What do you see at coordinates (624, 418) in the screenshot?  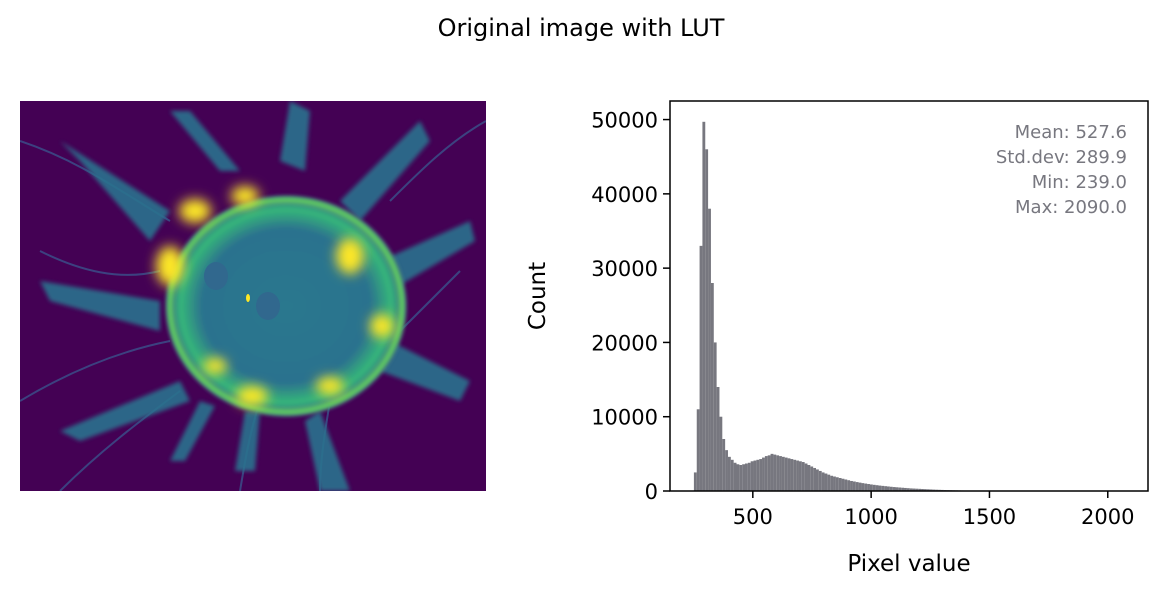 I see `y-tick-label: 10000` at bounding box center [624, 418].